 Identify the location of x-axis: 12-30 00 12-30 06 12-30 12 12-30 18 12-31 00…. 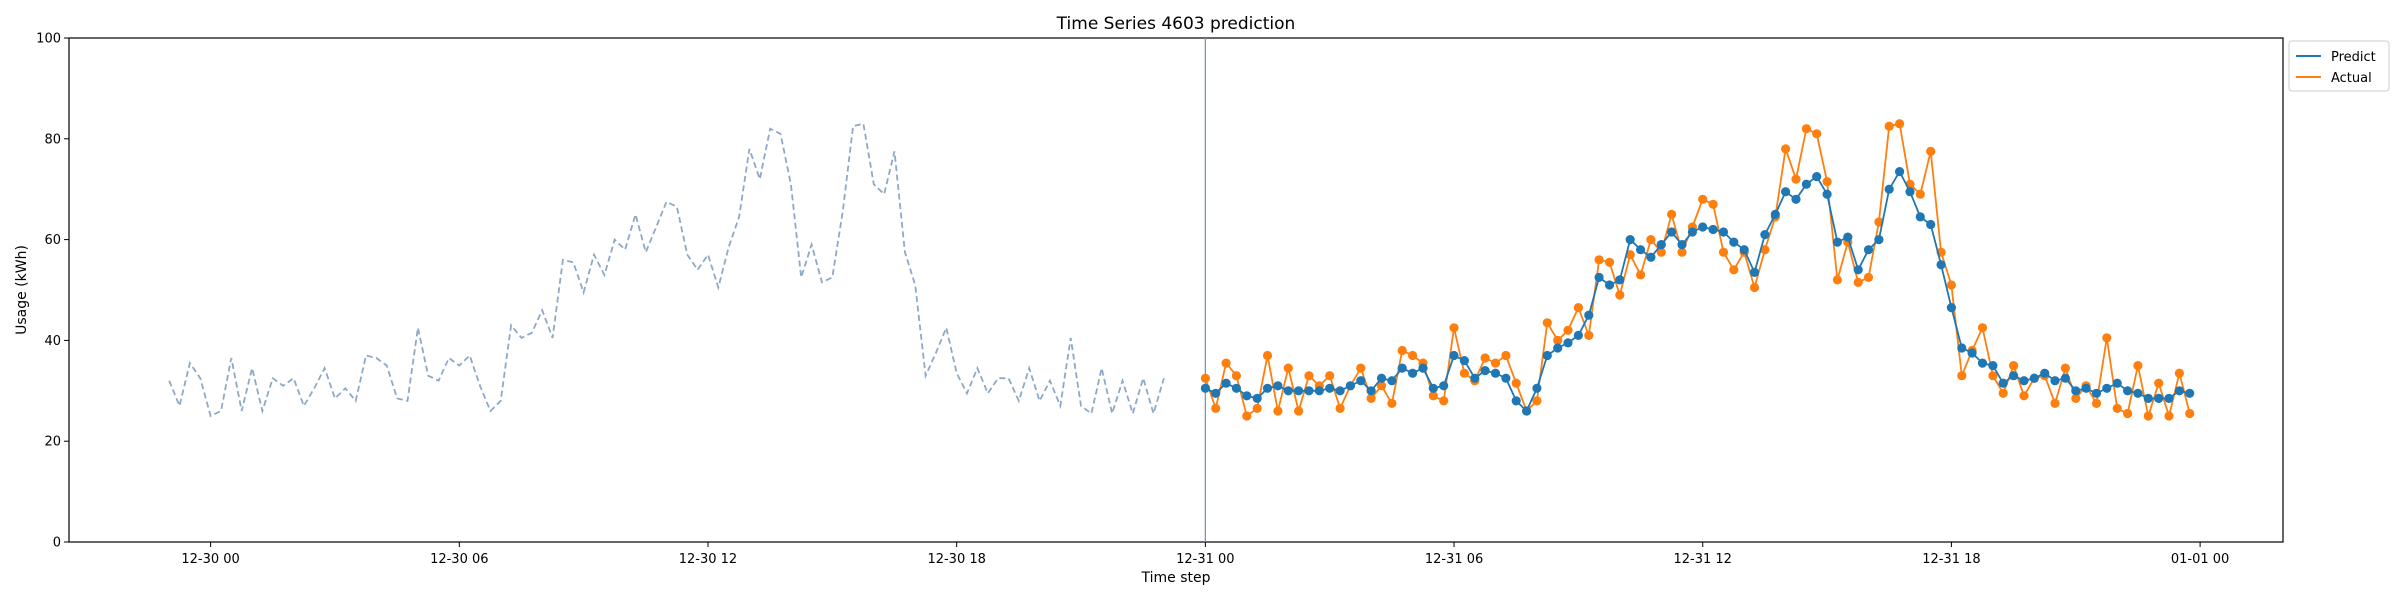
(1205, 554).